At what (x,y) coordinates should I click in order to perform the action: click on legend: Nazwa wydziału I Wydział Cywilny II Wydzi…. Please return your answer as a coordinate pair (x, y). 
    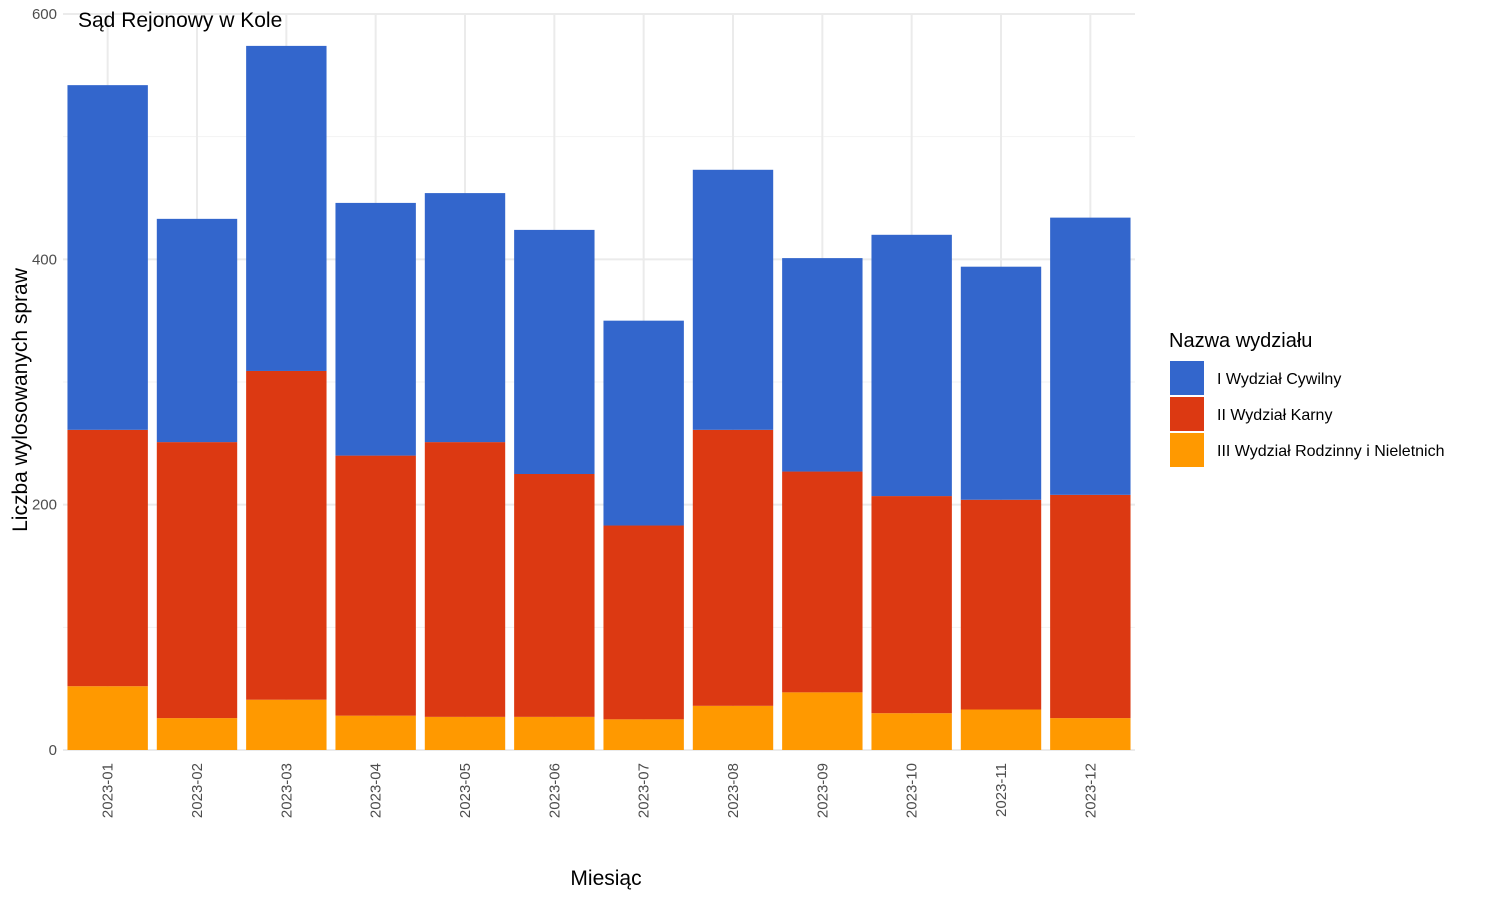
    Looking at the image, I should click on (1307, 398).